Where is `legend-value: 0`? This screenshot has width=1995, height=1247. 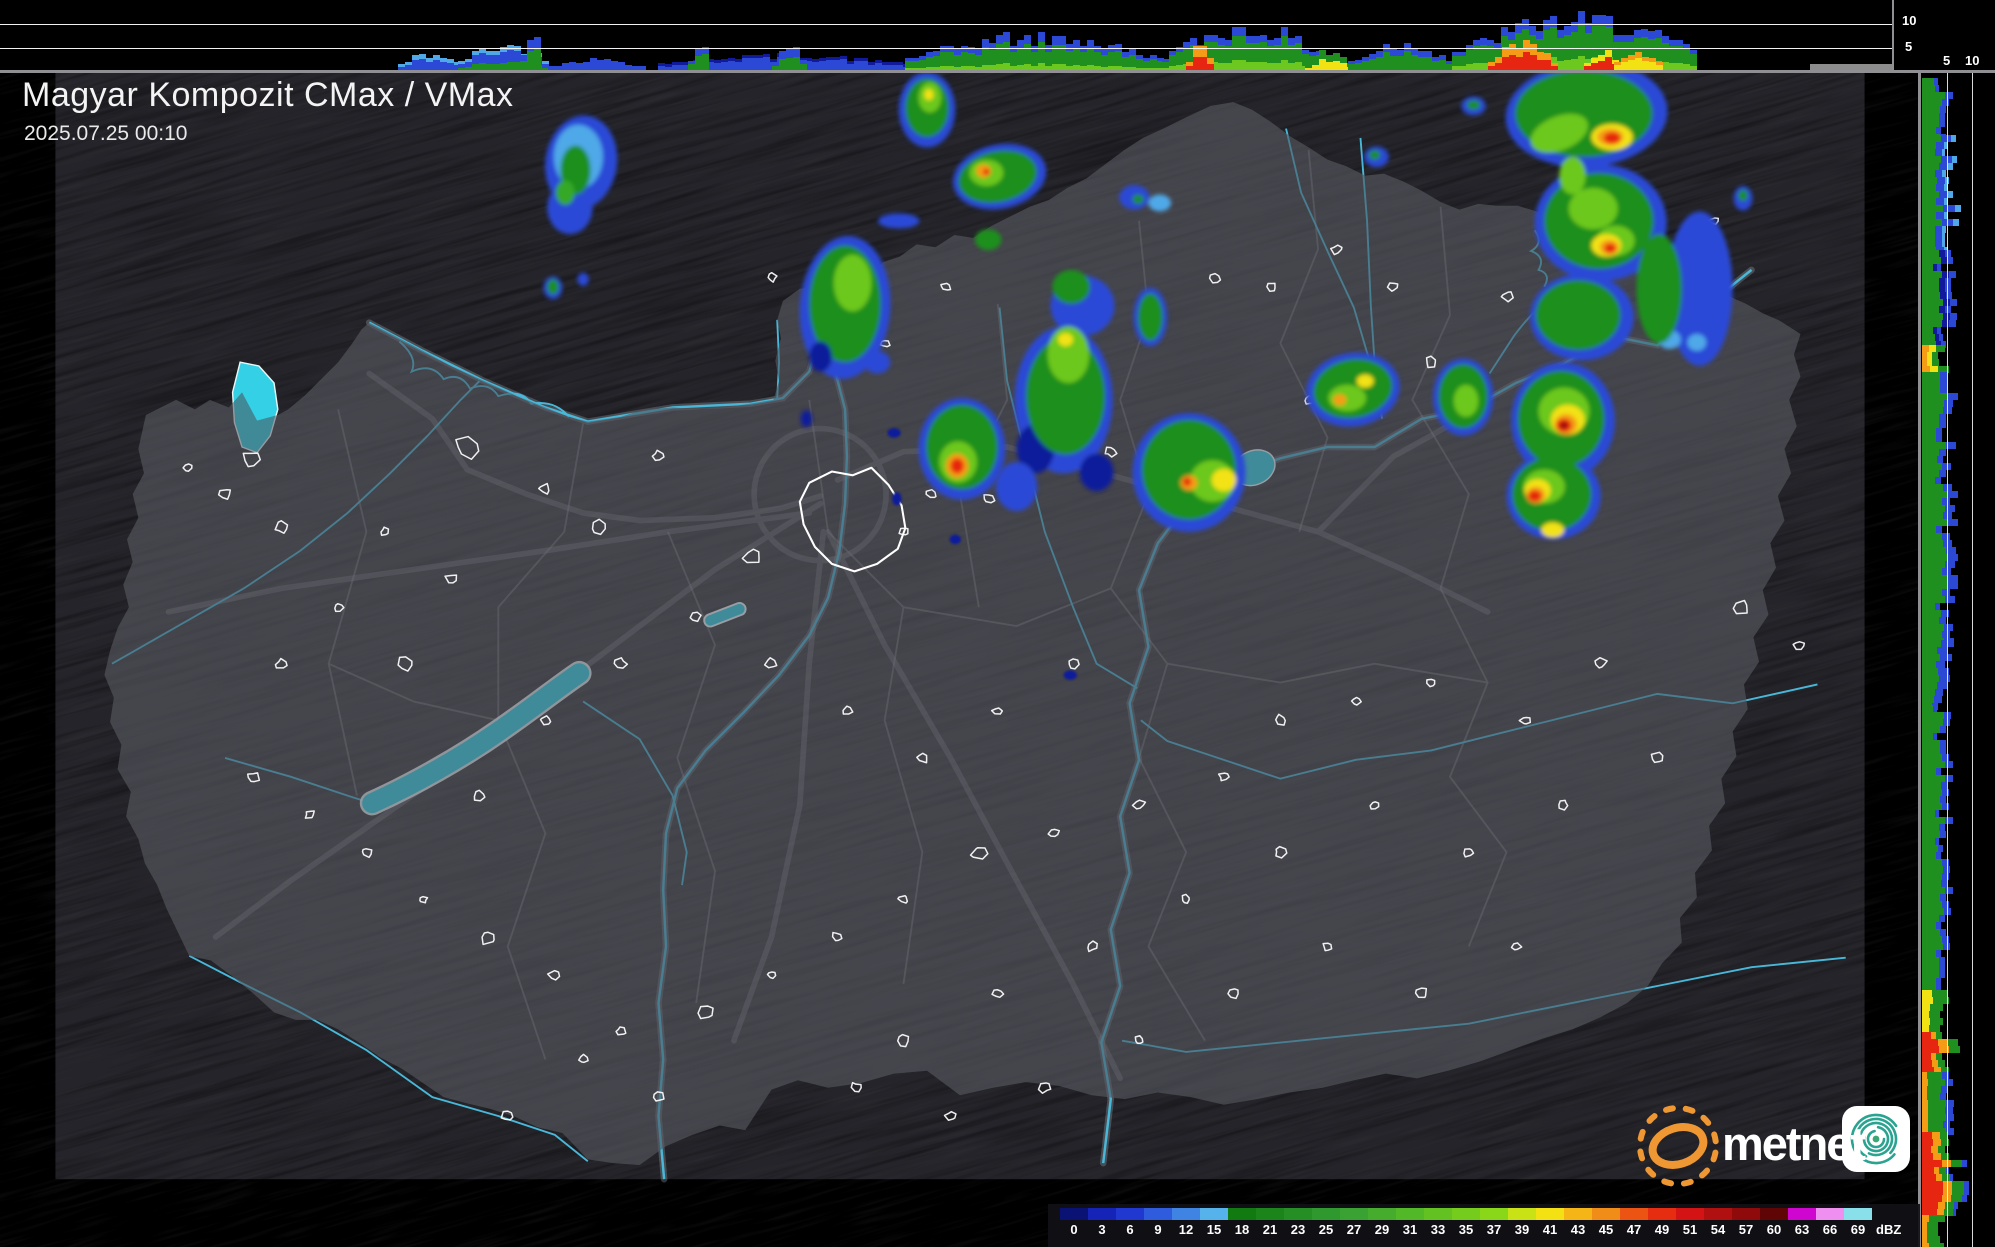
legend-value: 0 is located at coordinates (1074, 1229).